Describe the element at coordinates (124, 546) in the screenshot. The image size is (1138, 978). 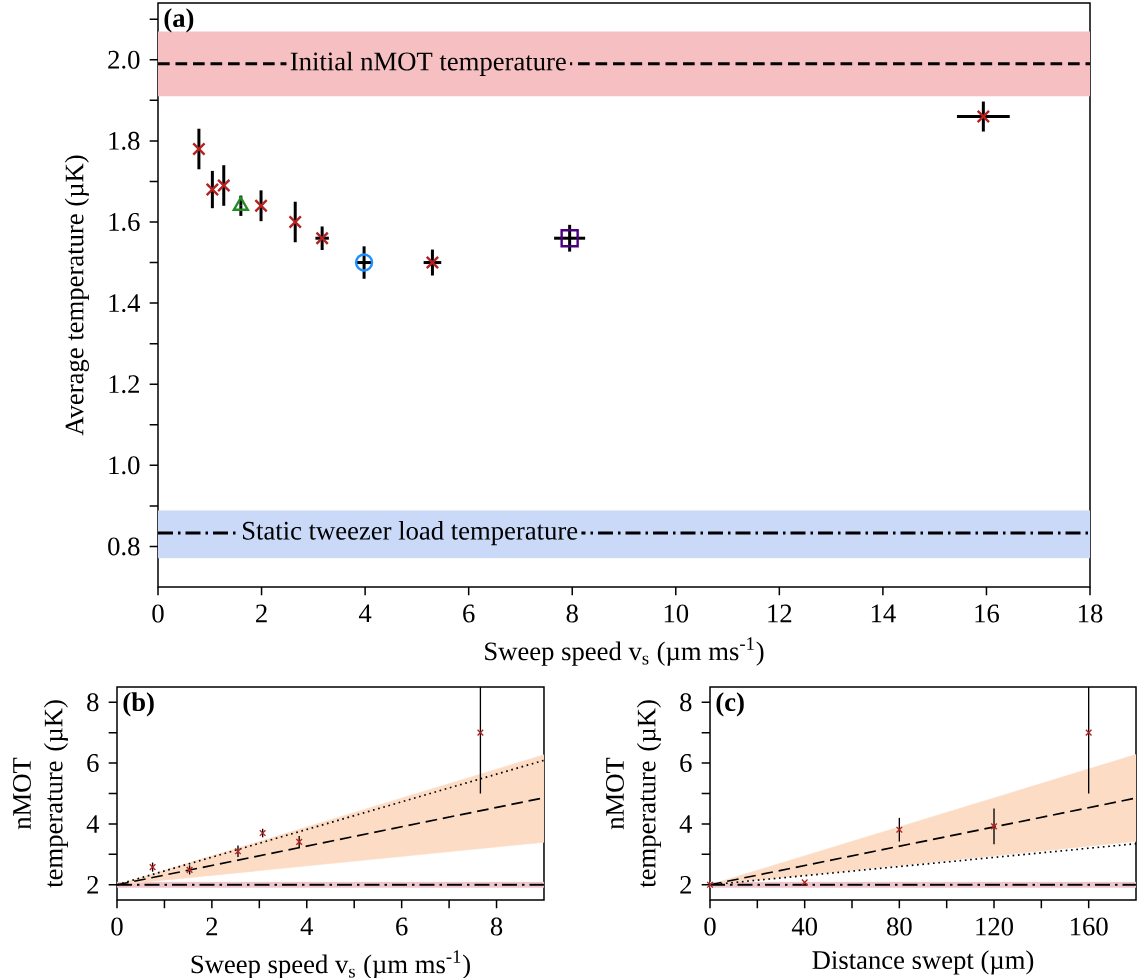
I see `y-tick-label: 0.8` at that location.